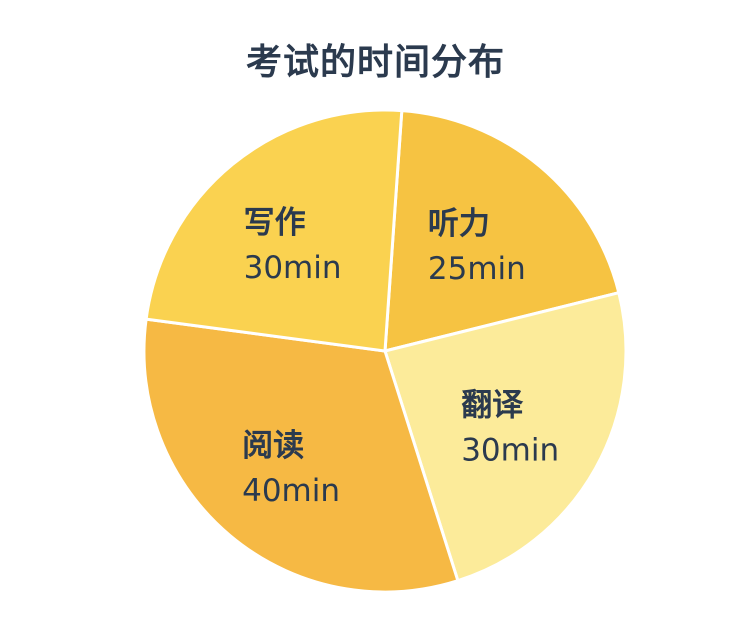 Image resolution: width=751 pixels, height=637 pixels. Describe the element at coordinates (375, 62) in the screenshot. I see `chart-title: 考试的时间分布` at that location.